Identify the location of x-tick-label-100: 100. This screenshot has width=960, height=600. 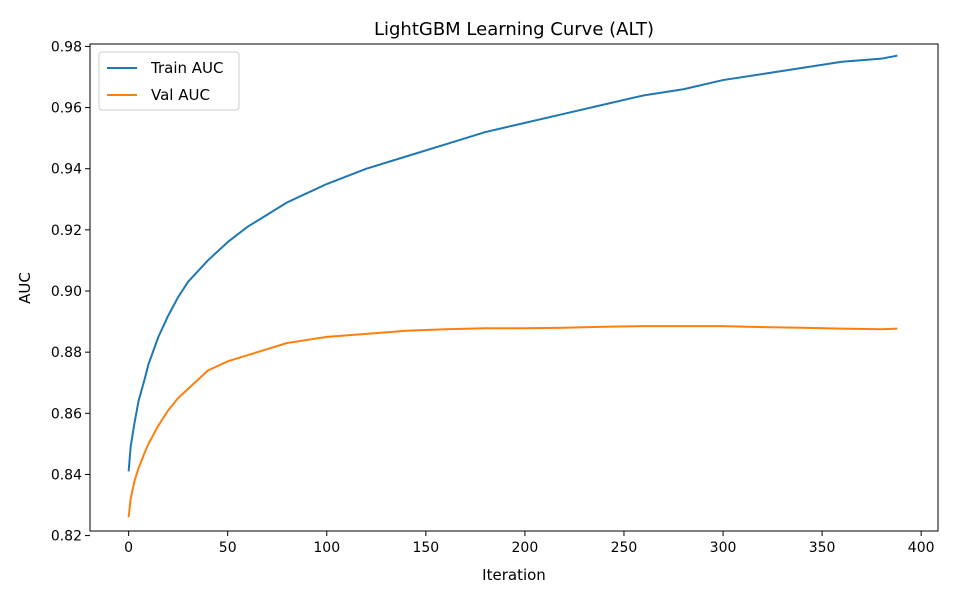
(326, 548).